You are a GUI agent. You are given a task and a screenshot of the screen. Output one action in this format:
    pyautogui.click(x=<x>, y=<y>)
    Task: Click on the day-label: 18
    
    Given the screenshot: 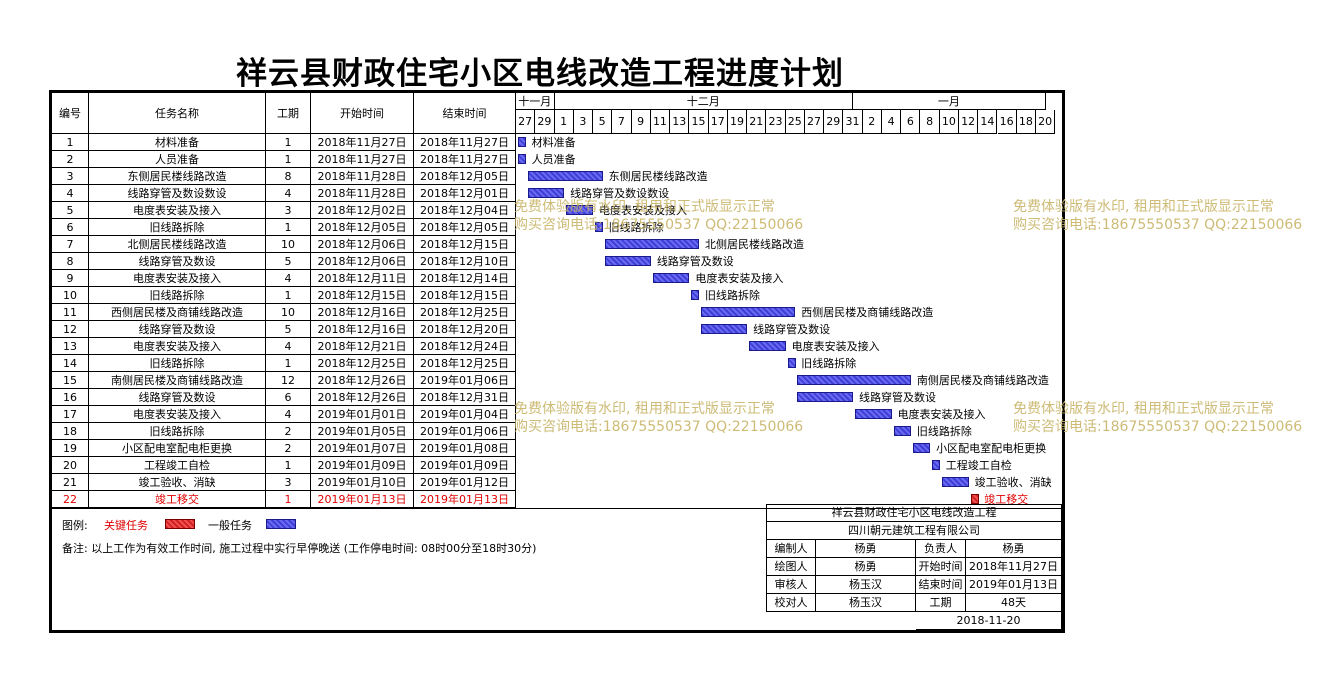 What is the action you would take?
    pyautogui.click(x=1026, y=122)
    